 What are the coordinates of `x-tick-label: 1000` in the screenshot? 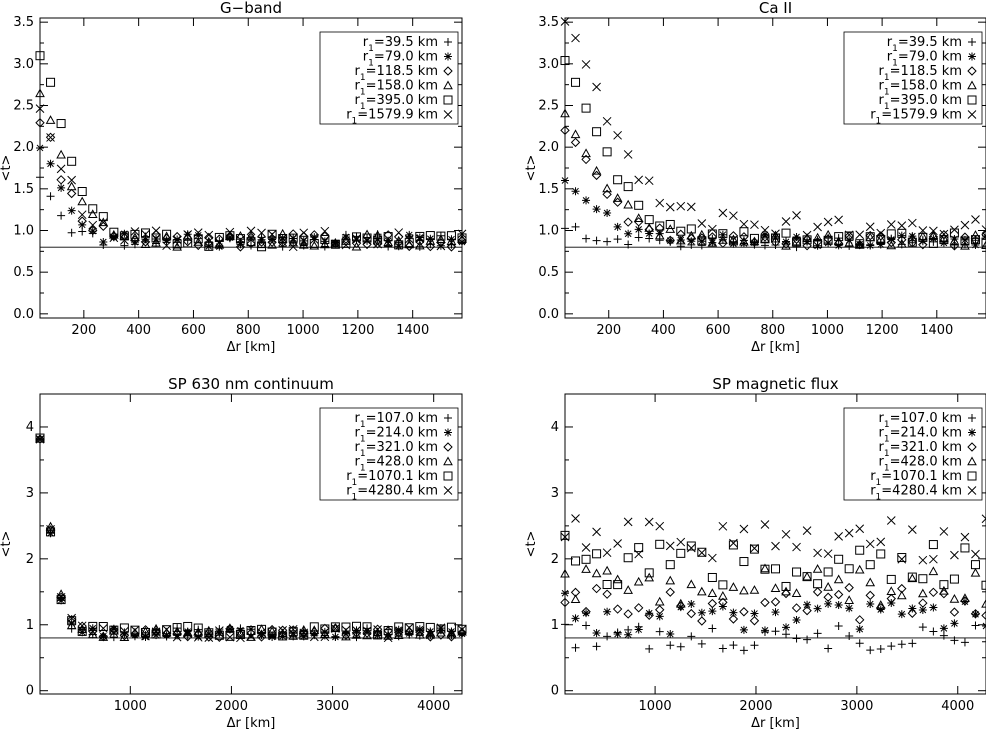 It's located at (130, 706).